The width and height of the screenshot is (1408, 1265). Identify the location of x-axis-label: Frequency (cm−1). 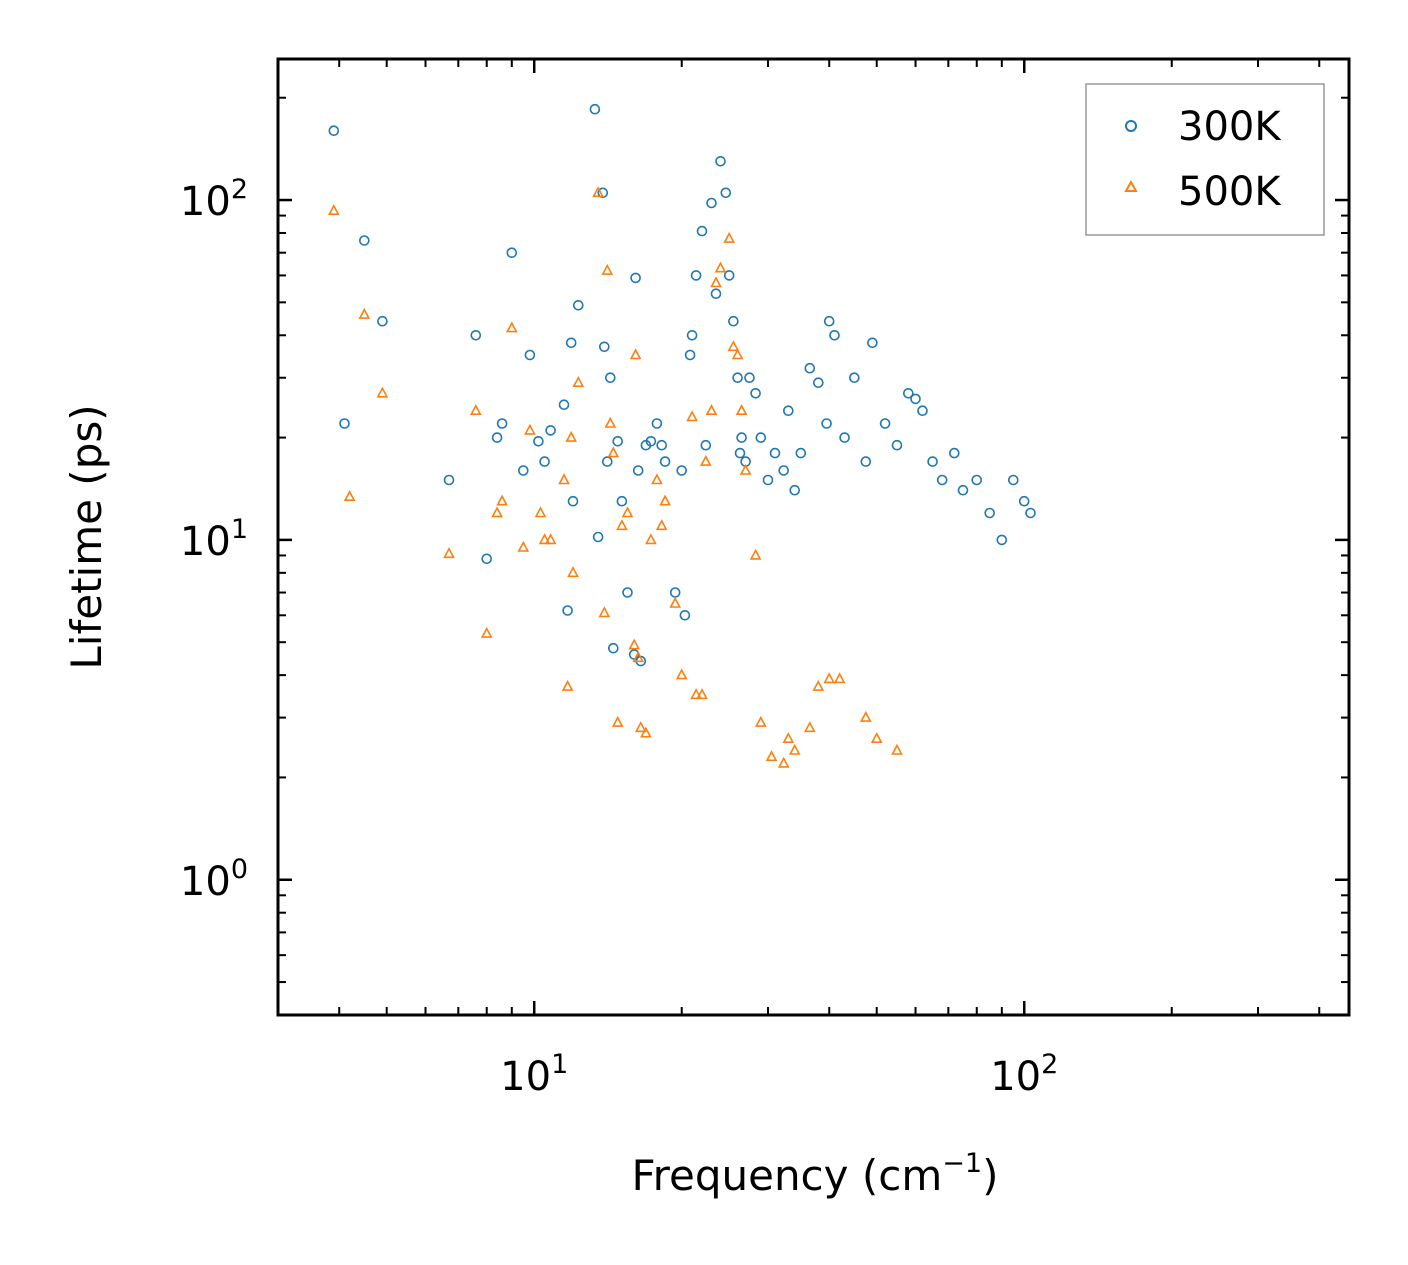
(815, 1174).